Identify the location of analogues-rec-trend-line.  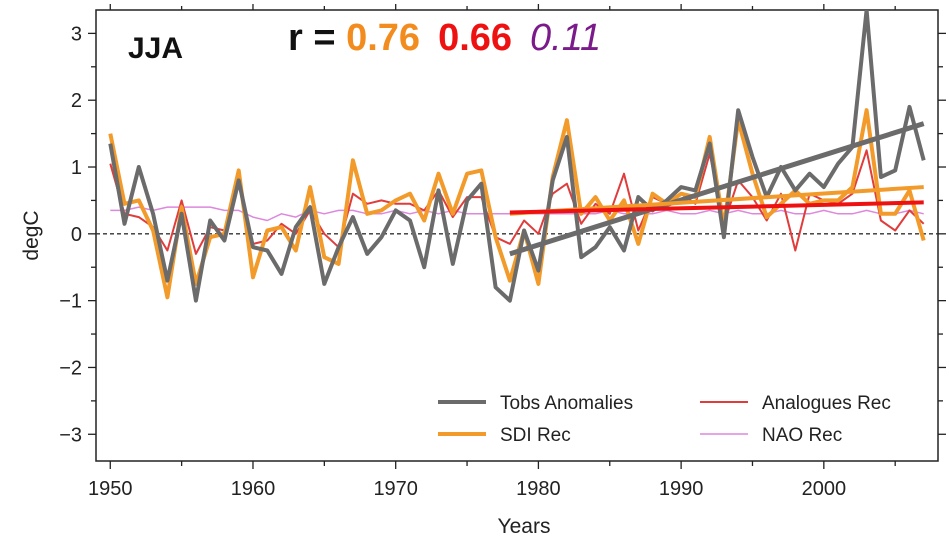
(716, 207).